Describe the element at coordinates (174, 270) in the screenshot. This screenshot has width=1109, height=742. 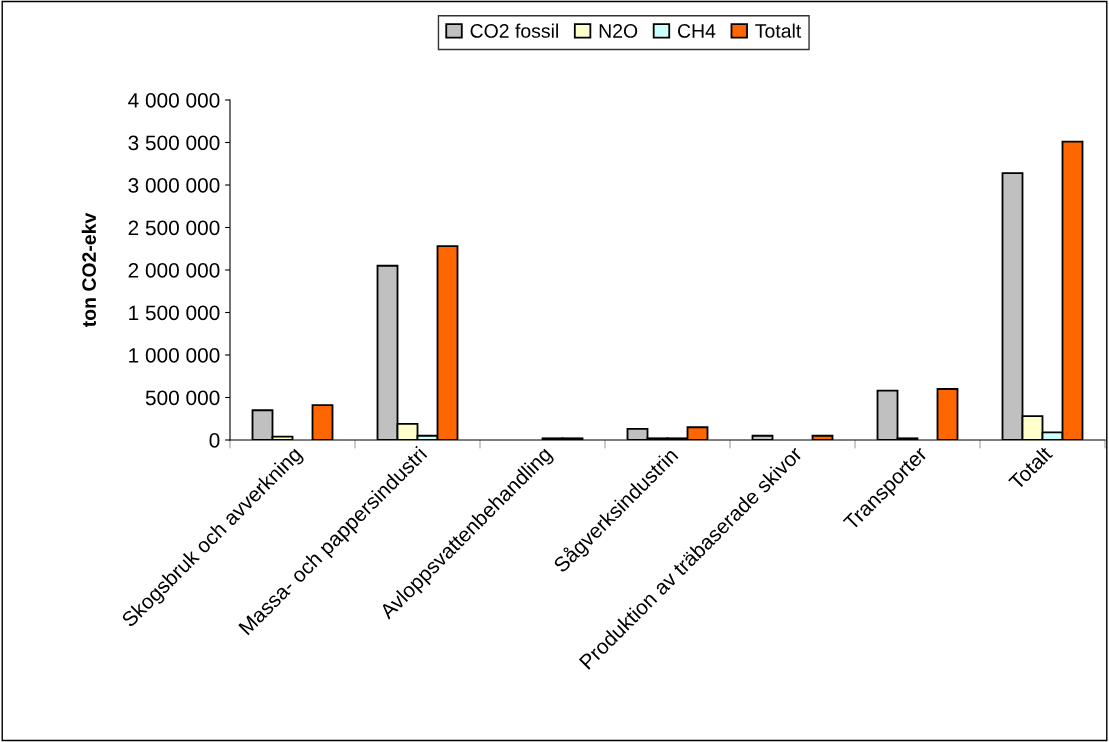
I see `y-tick-label: 2 000 000` at that location.